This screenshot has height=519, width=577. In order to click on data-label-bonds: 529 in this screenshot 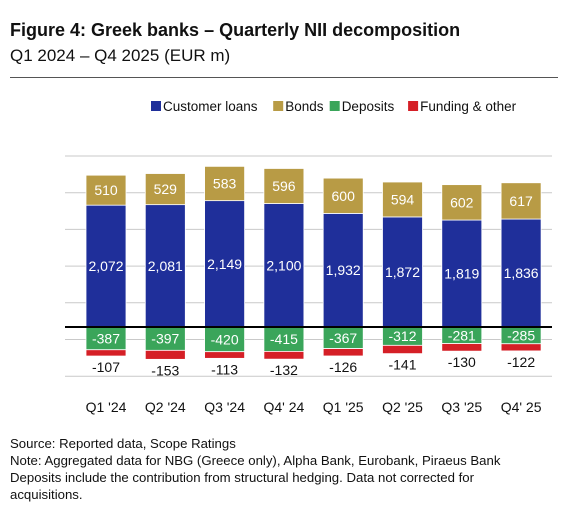, I will do `click(166, 189)`.